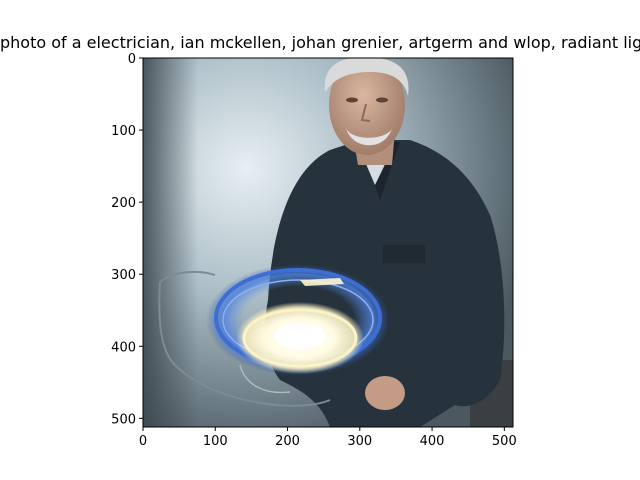 The width and height of the screenshot is (640, 480). What do you see at coordinates (366, 77) in the screenshot?
I see `photo-hair` at bounding box center [366, 77].